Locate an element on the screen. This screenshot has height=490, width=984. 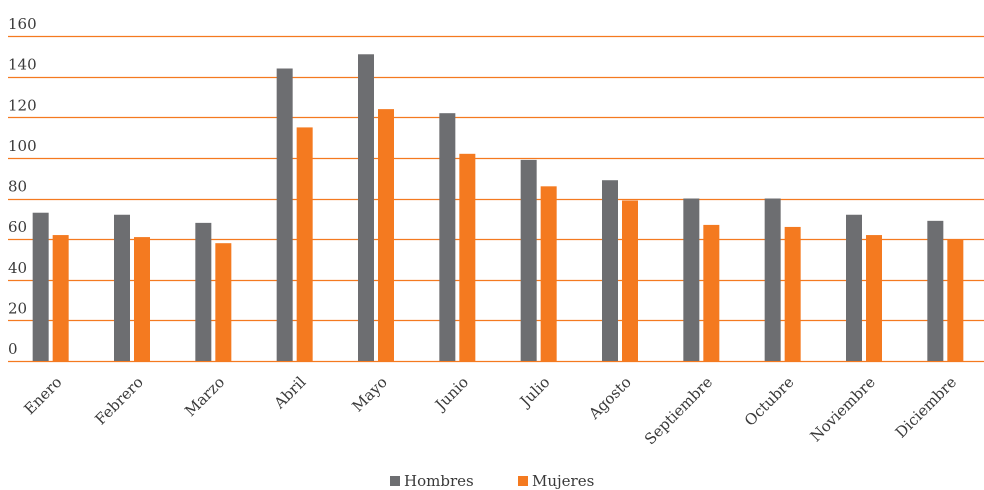
legend-label-mujeres: Mujeres is located at coordinates (563, 481).